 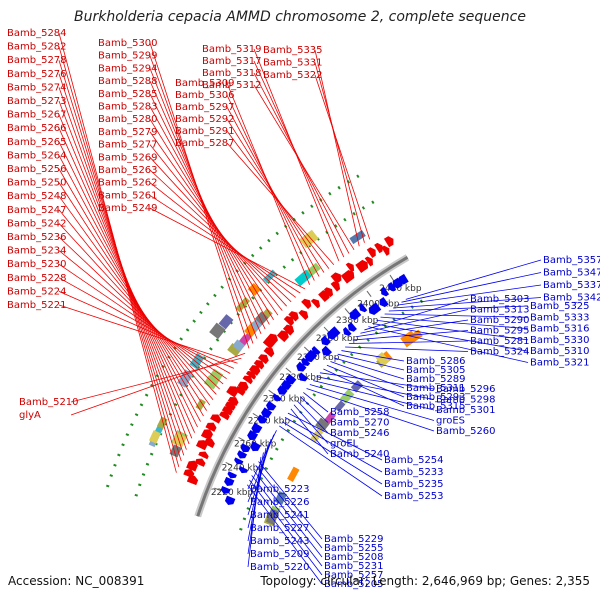 What do you see at coordinates (436, 397) in the screenshot?
I see `reverse-gene-label: Bamb_5293` at bounding box center [436, 397].